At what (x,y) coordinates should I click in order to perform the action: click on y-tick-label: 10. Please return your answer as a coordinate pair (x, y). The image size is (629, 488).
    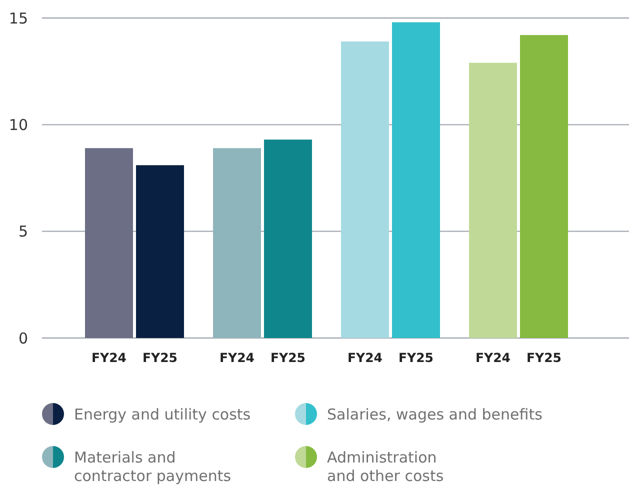
    Looking at the image, I should click on (18, 125).